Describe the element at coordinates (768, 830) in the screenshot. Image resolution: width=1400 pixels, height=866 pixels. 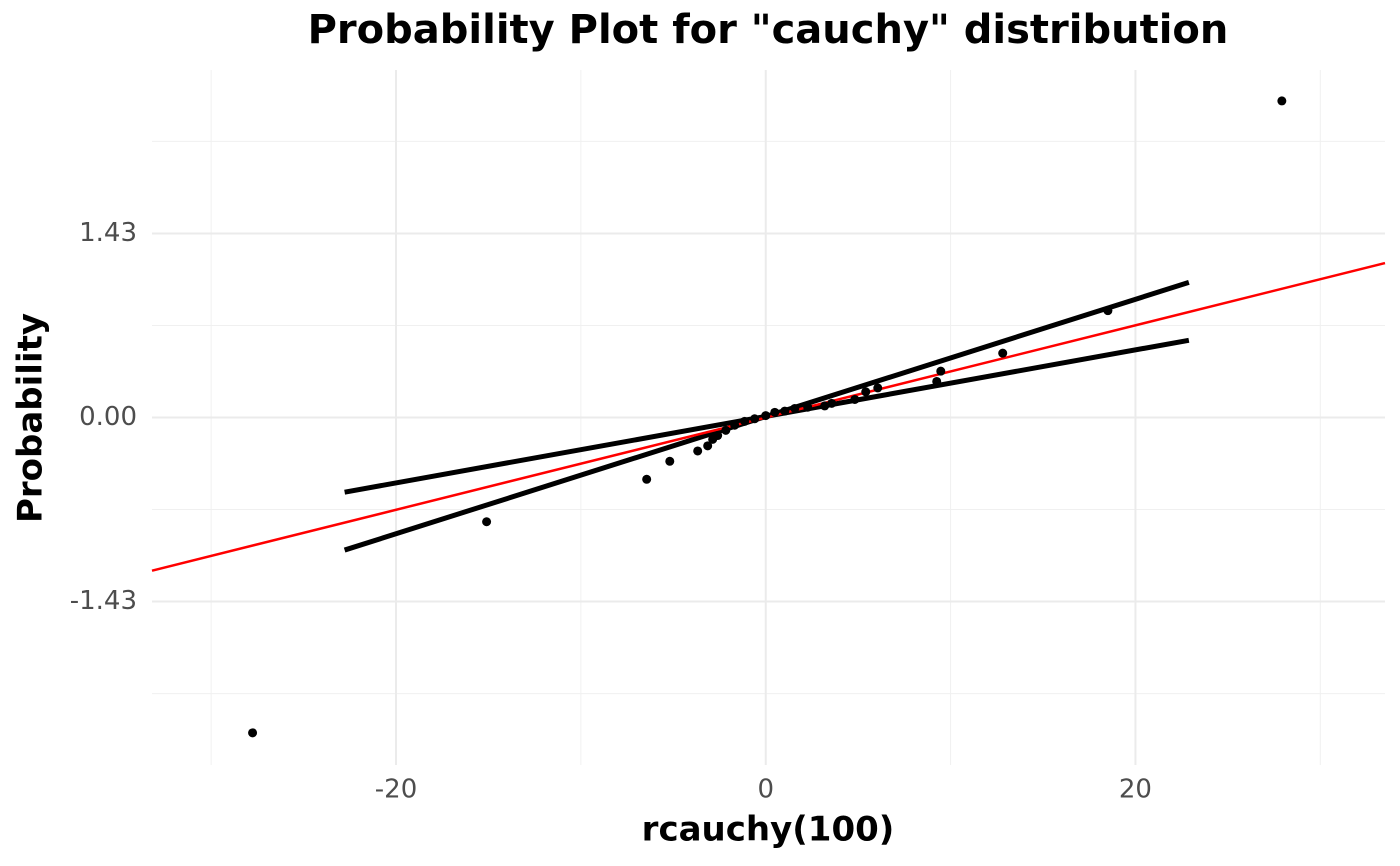
I see `x-axis-label: rcauchy(100)` at that location.